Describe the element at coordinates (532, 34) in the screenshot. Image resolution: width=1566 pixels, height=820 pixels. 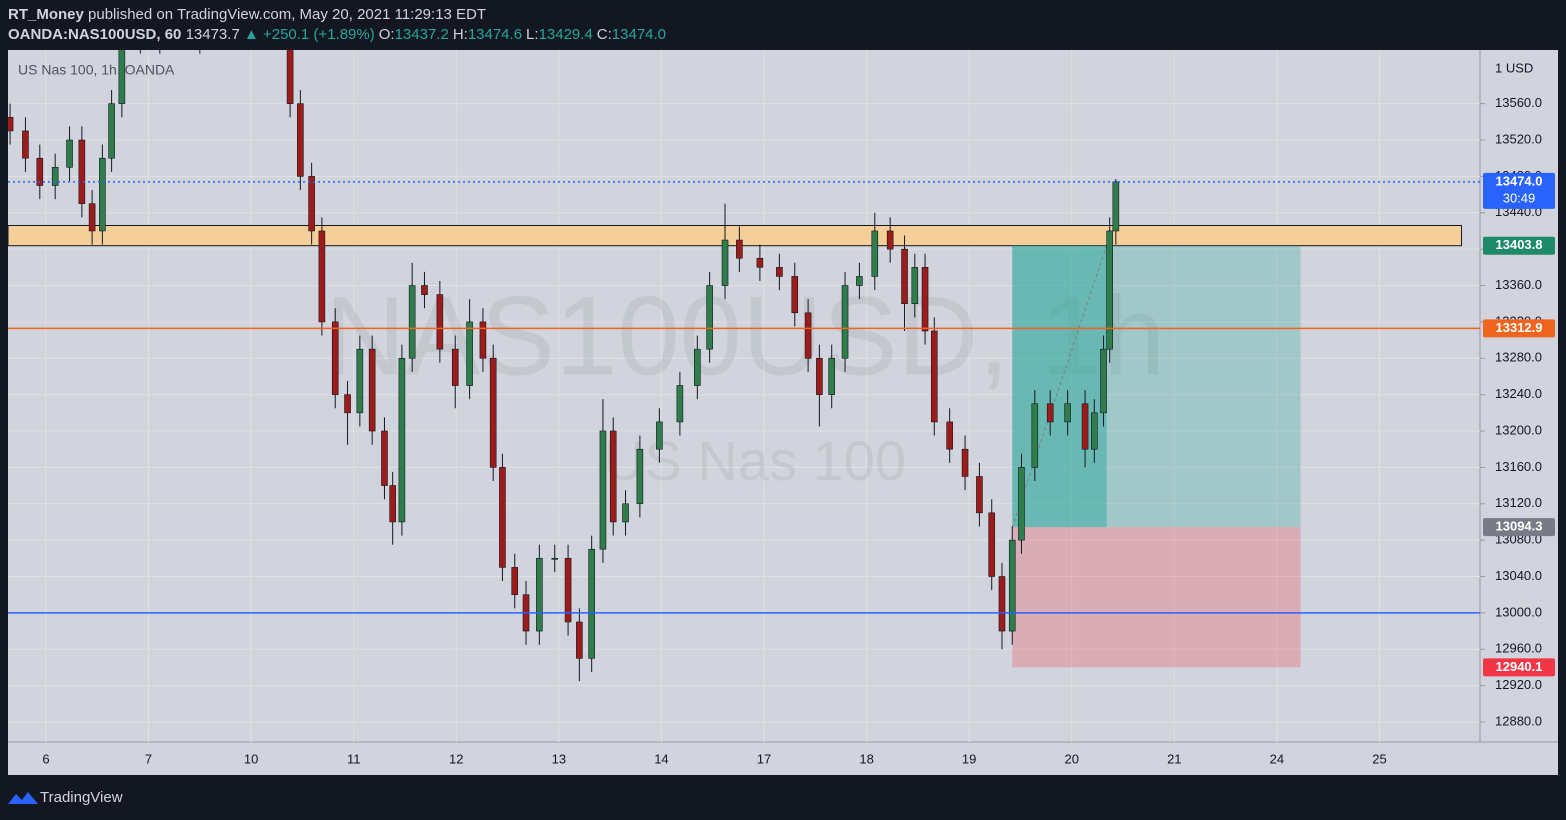
I see `ohlc-key: L:` at that location.